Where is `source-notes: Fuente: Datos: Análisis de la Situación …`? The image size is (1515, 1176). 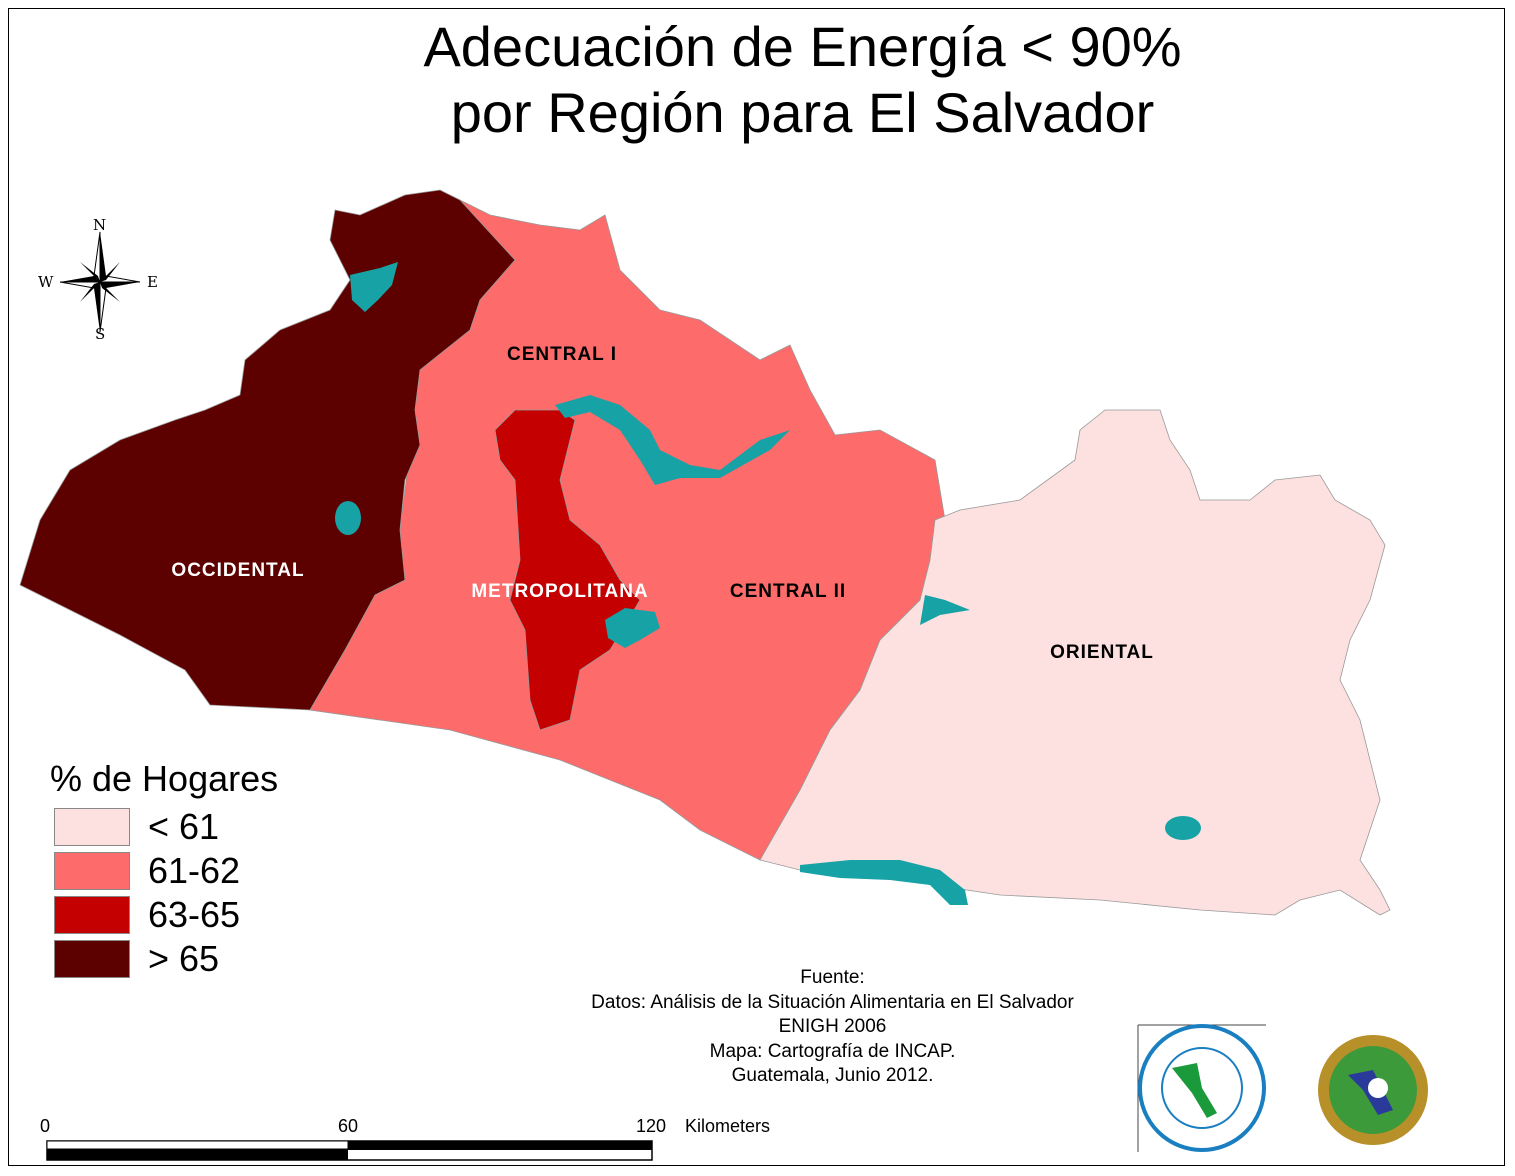 source-notes: Fuente: Datos: Análisis de la Situación … is located at coordinates (832, 1027).